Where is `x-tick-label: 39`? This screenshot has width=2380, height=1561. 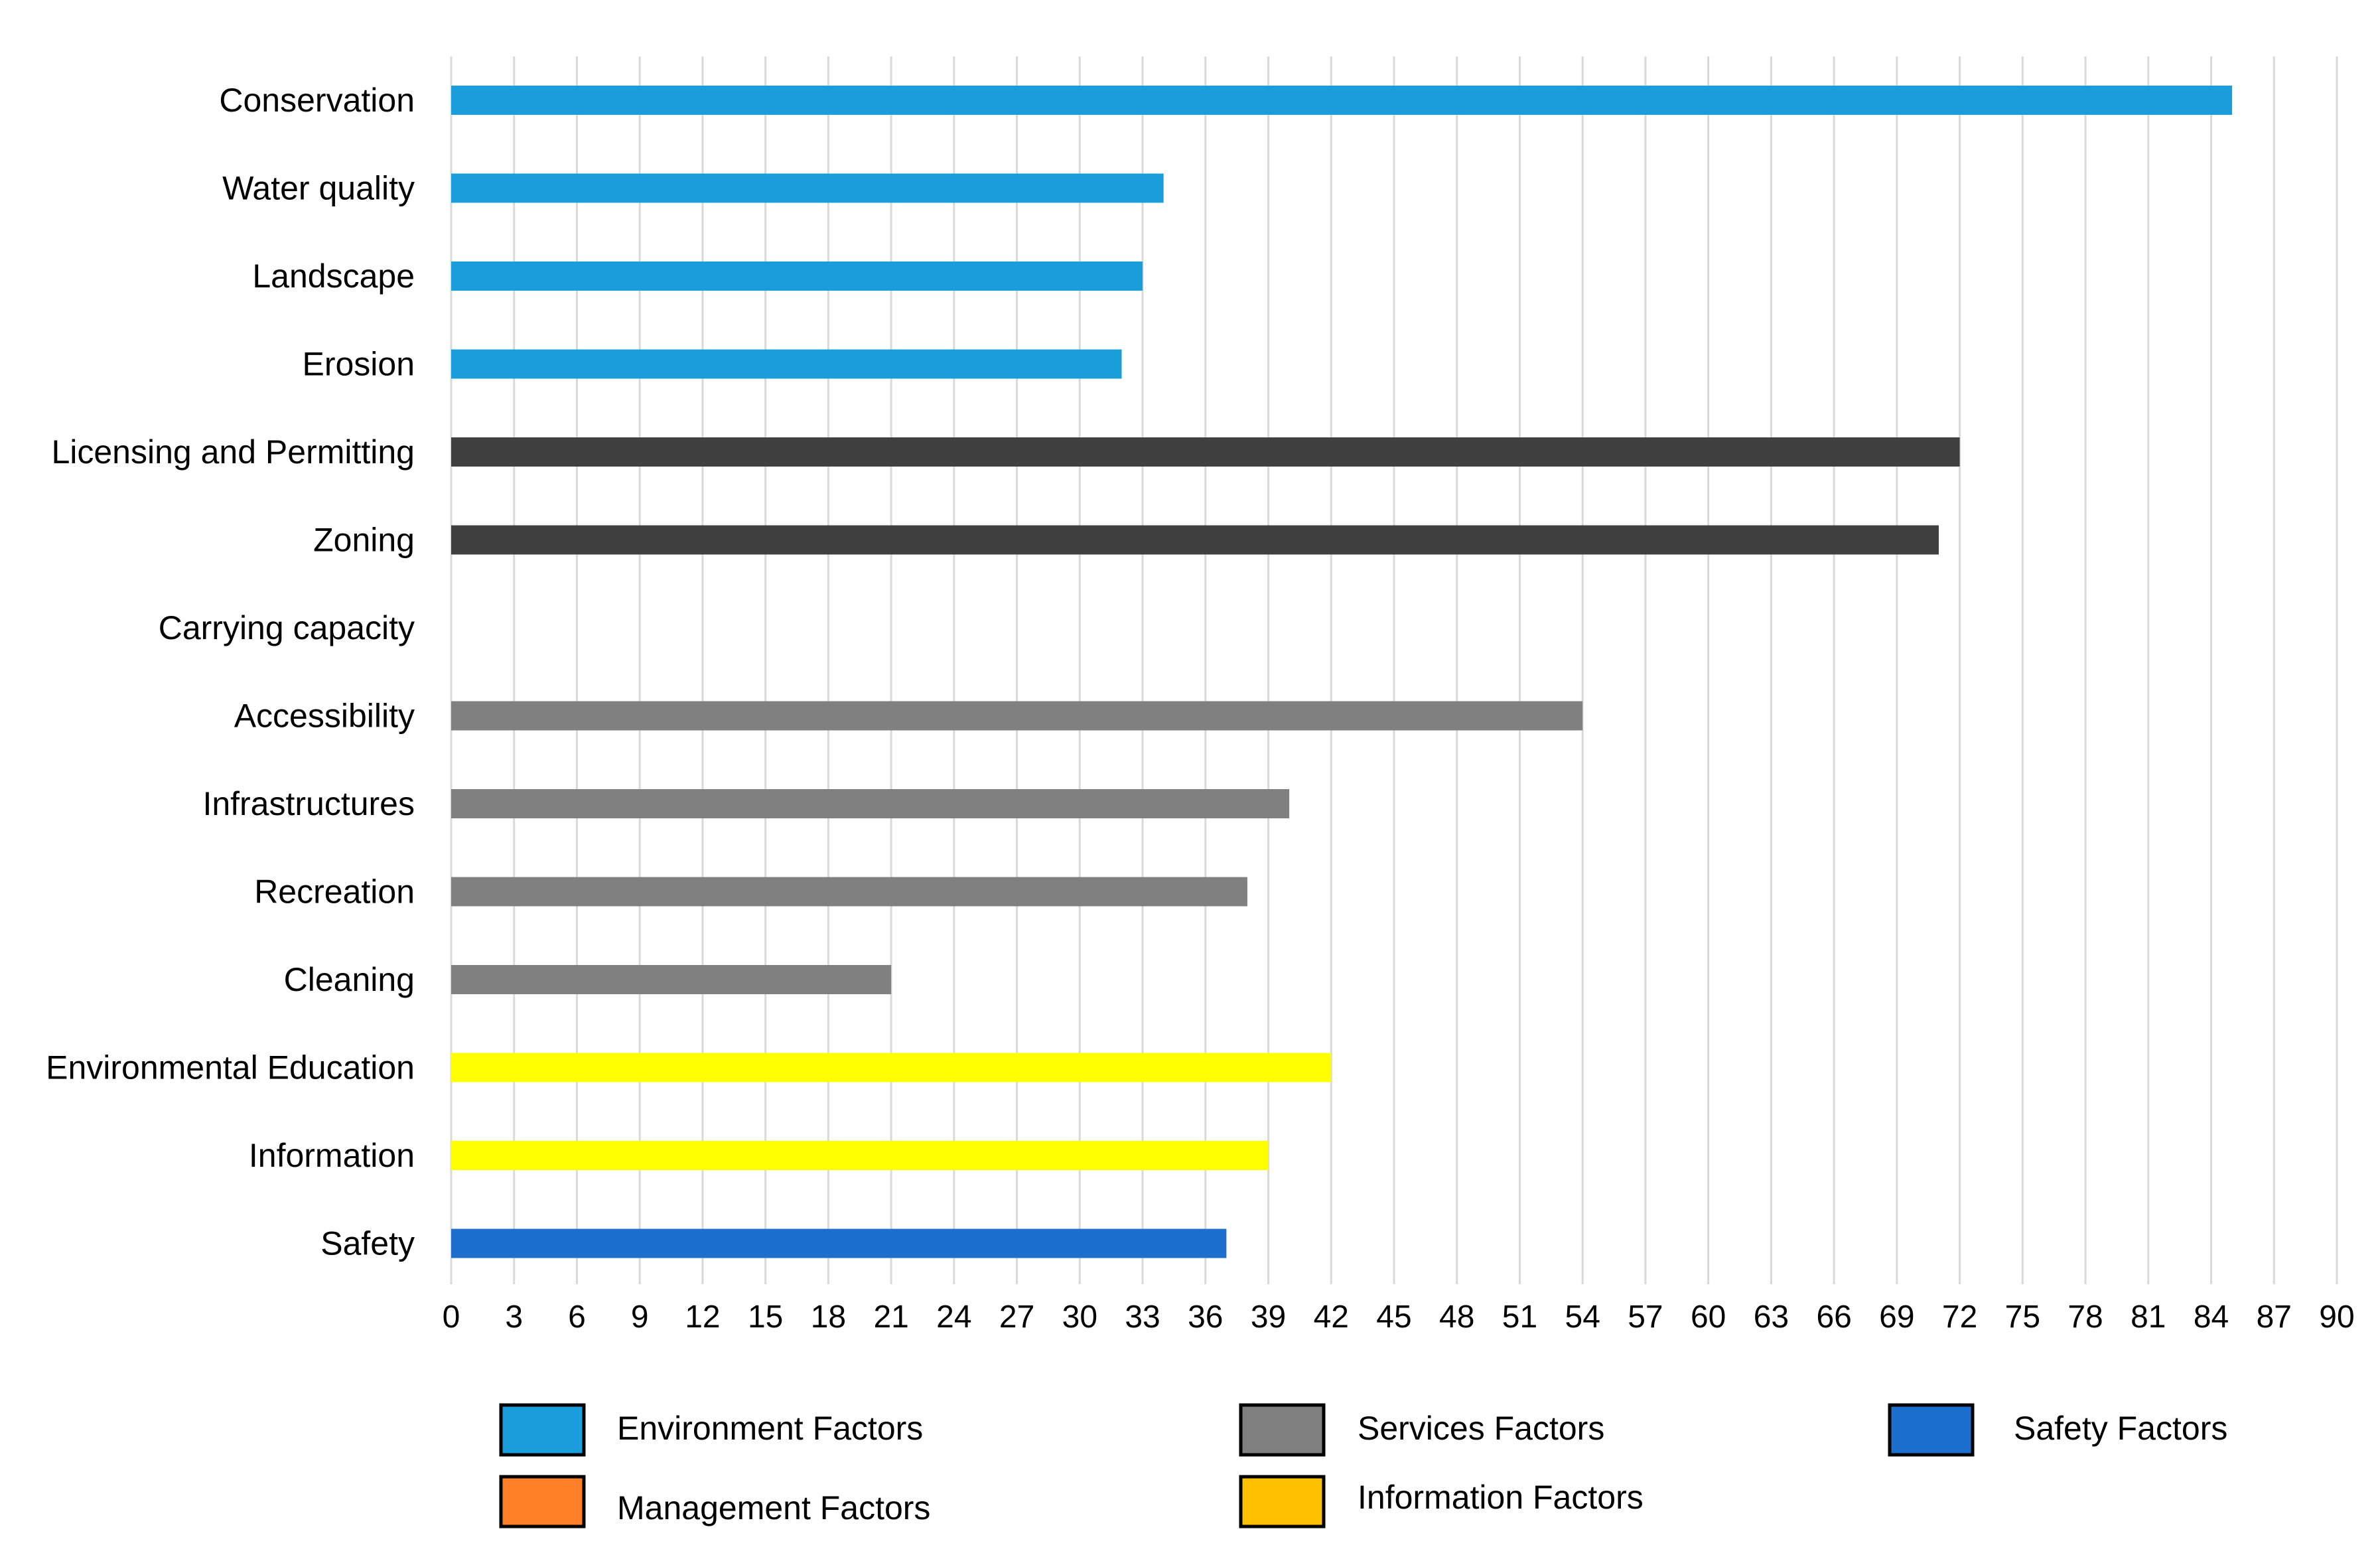
x-tick-label: 39 is located at coordinates (1268, 1317).